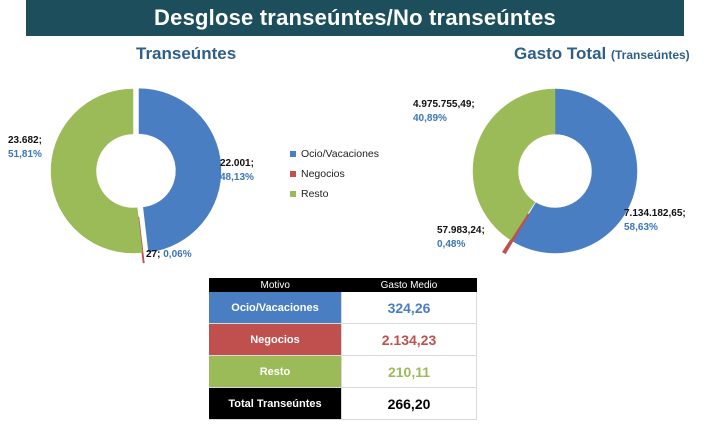  I want to click on chart-title-transeuntes: Transeúntes, so click(186, 53).